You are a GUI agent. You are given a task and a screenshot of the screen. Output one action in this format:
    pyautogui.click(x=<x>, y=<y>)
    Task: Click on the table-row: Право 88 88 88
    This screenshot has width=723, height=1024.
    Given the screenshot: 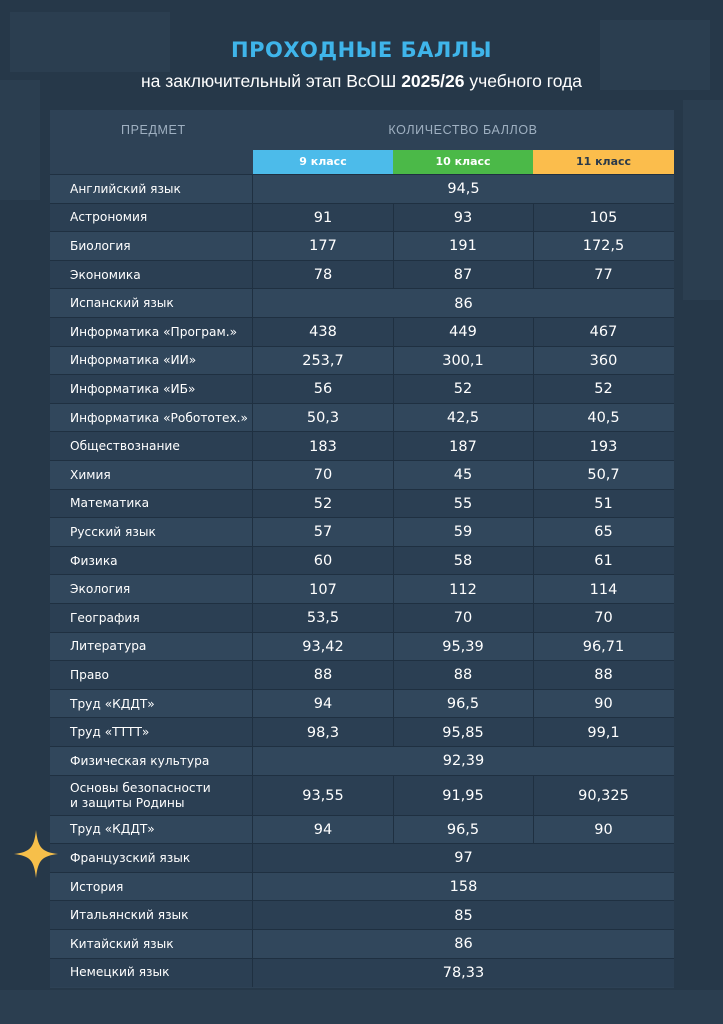 What is the action you would take?
    pyautogui.click(x=362, y=675)
    